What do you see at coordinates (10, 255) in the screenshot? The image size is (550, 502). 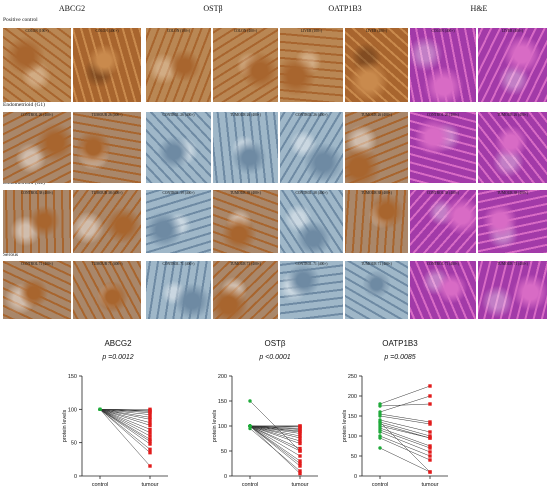 I see `row-label-serous: Serous` at bounding box center [10, 255].